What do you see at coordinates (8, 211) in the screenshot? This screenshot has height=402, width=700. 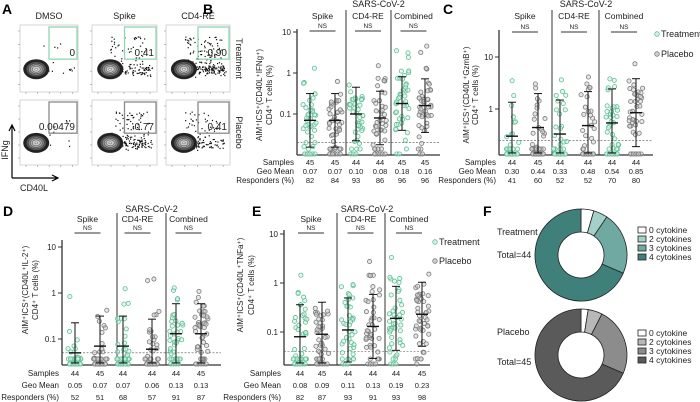 I see `panel-label: D` at bounding box center [8, 211].